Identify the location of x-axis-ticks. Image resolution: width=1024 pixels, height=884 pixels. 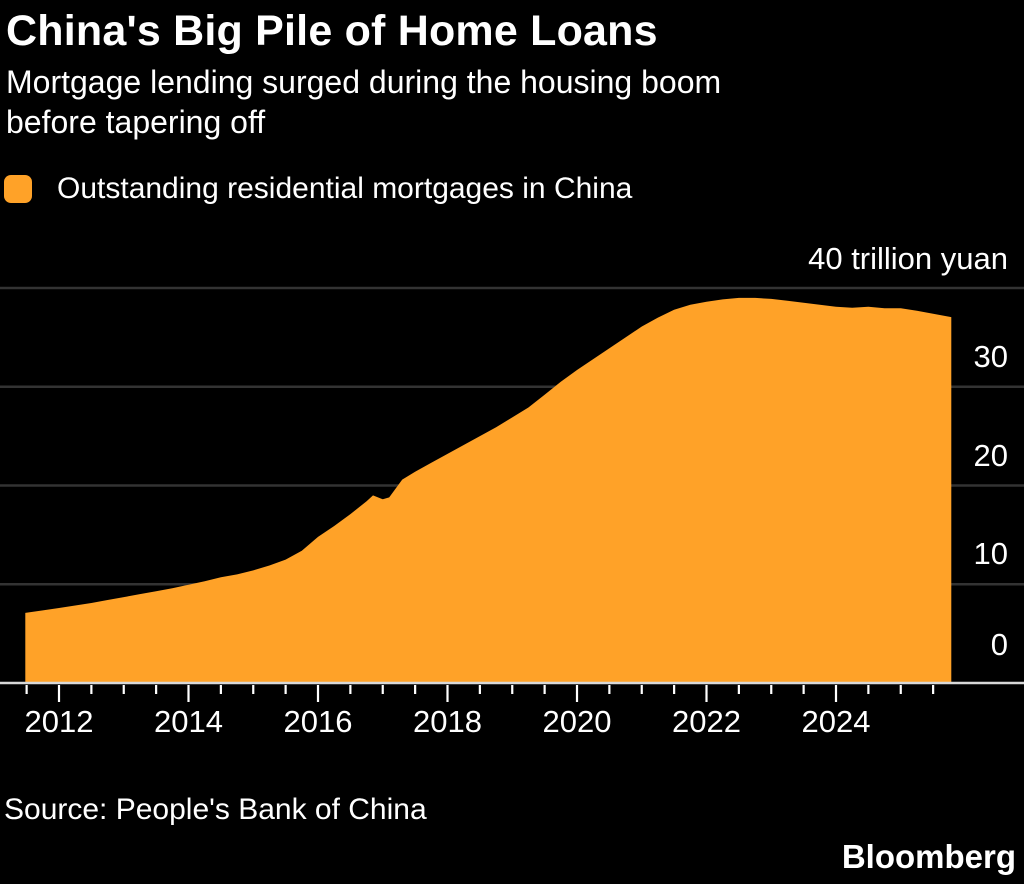
(480, 693).